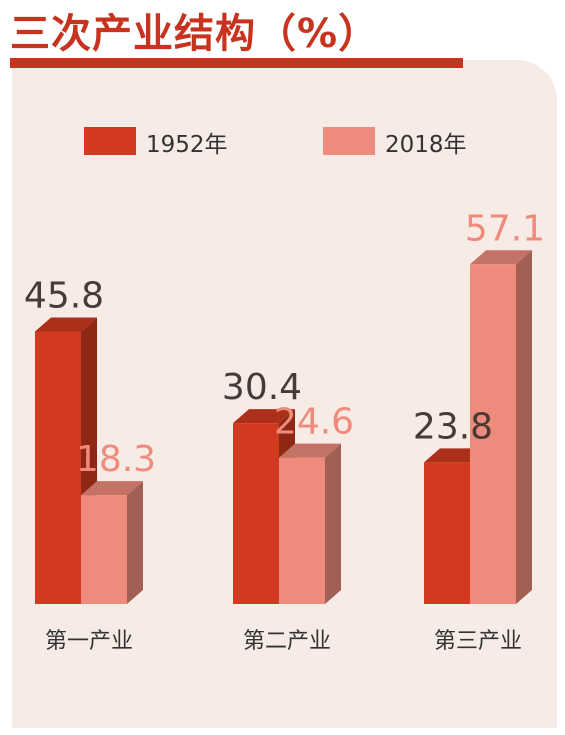  Describe the element at coordinates (505, 228) in the screenshot. I see `value-label-2-3: 57.1` at that location.